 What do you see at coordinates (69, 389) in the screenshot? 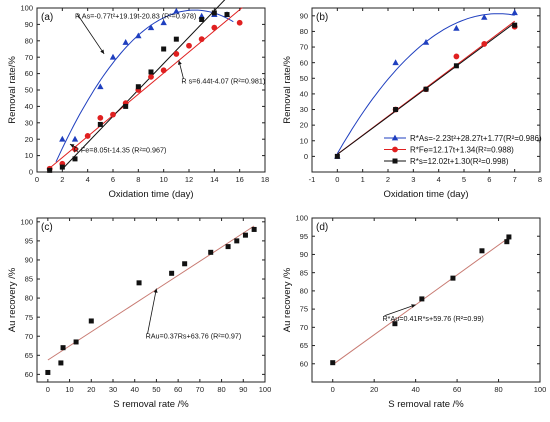
I see `x-tick-label: 10` at bounding box center [69, 389].